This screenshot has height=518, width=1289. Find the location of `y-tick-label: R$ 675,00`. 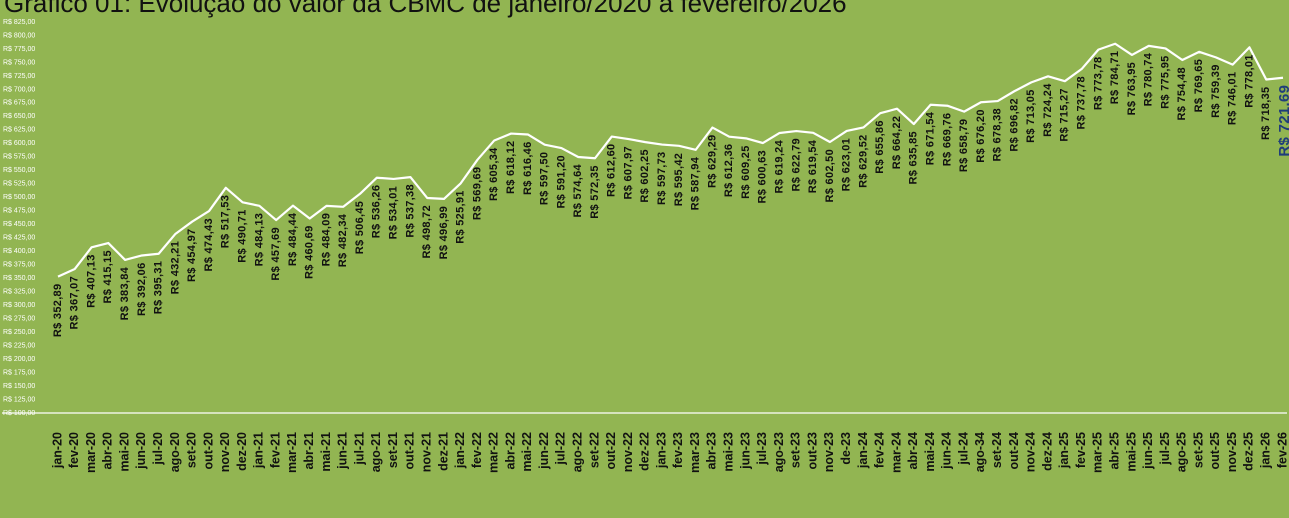

y-tick-label: R$ 675,00 is located at coordinates (19, 103).